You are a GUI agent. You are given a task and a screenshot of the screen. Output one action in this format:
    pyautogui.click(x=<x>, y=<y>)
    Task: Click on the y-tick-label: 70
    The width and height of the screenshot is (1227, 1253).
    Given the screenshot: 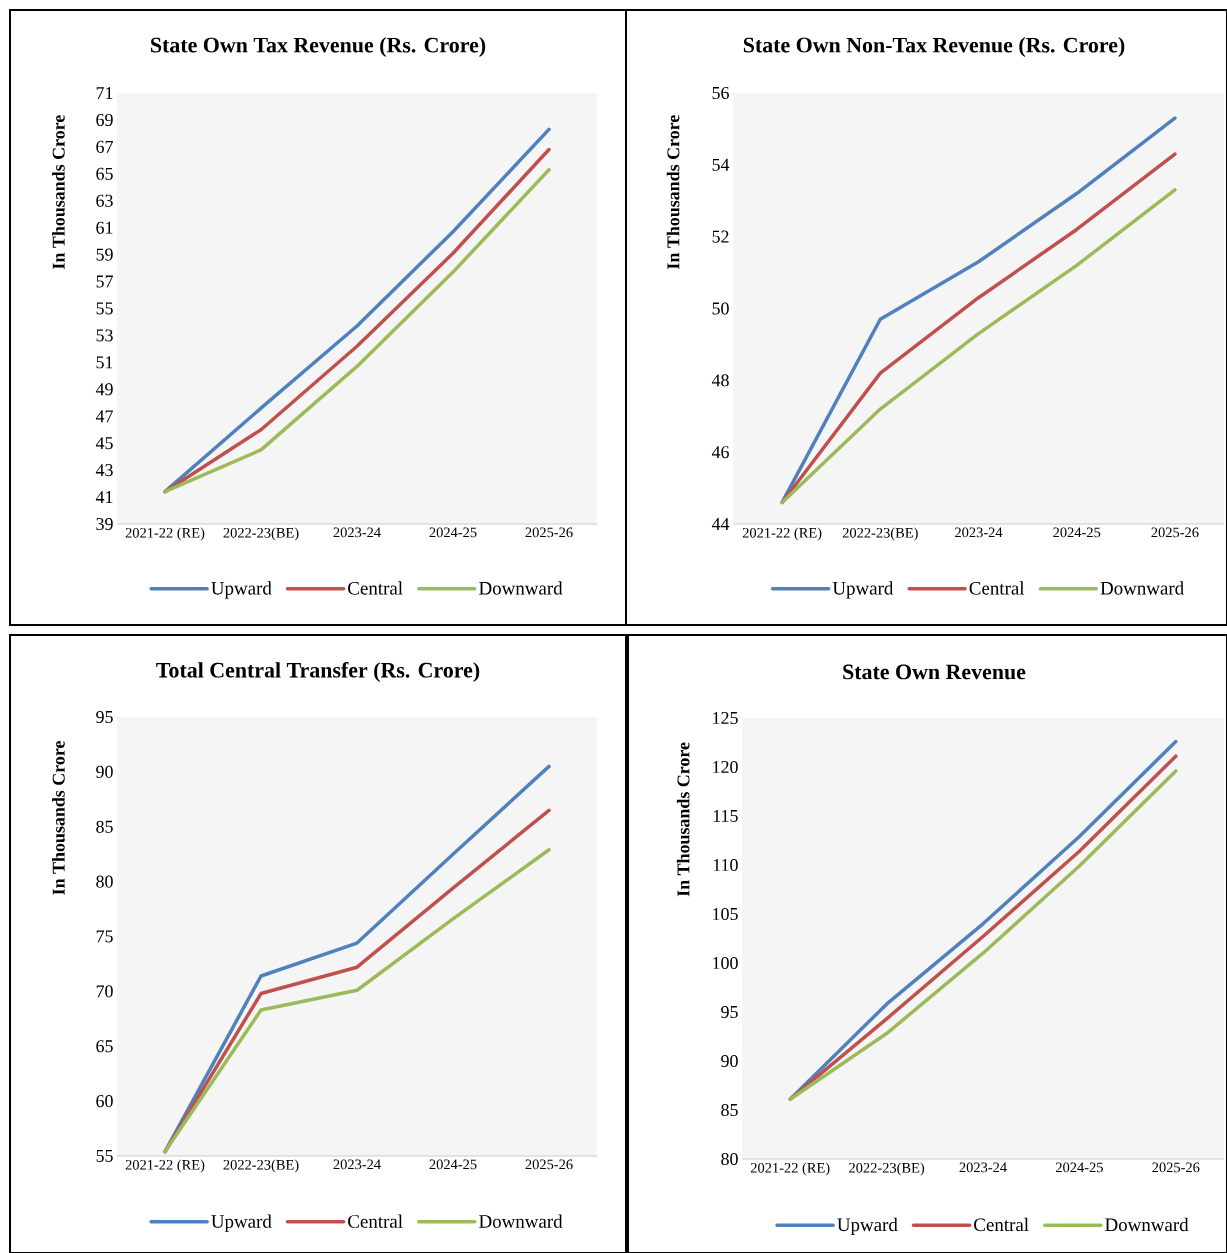 What is the action you would take?
    pyautogui.click(x=104, y=991)
    